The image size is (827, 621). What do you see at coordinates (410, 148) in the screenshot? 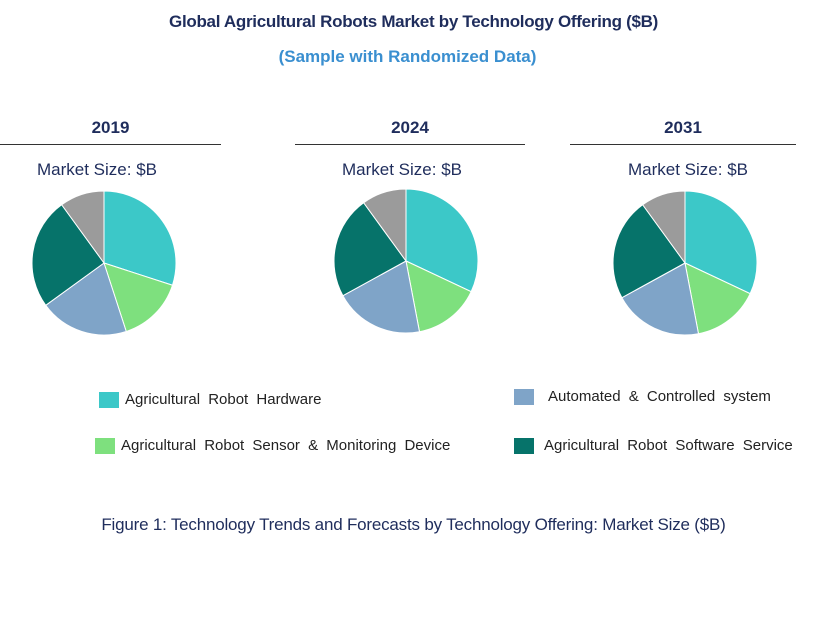
I see `pie-panel-2024: 2024 Market Size: $B` at bounding box center [410, 148].